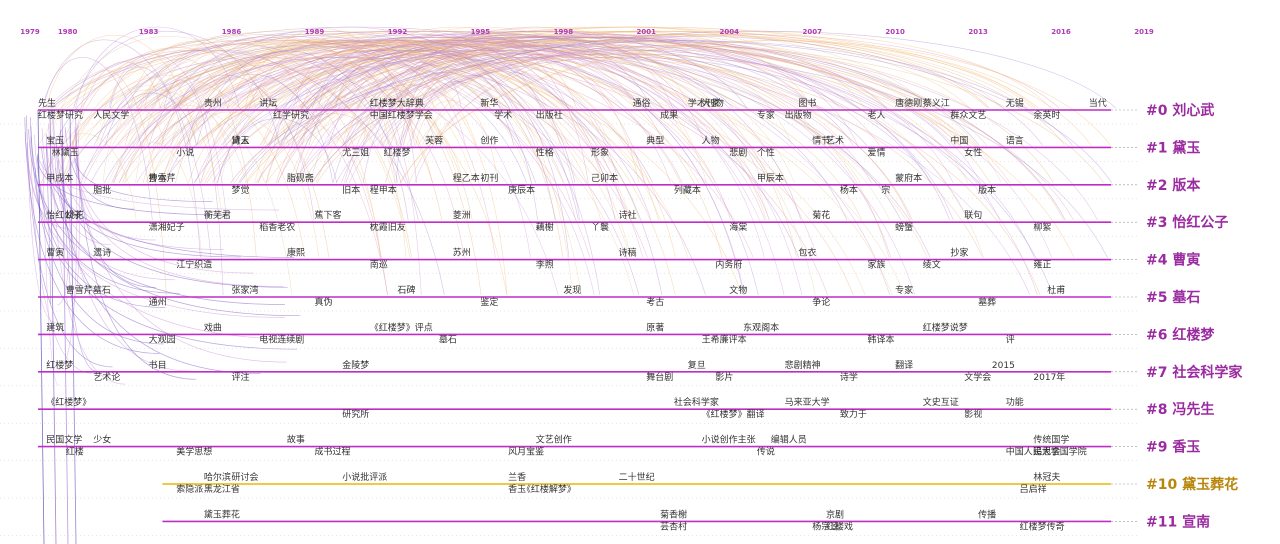  I want to click on cluster-label: #4 曹寅, so click(1173, 260).